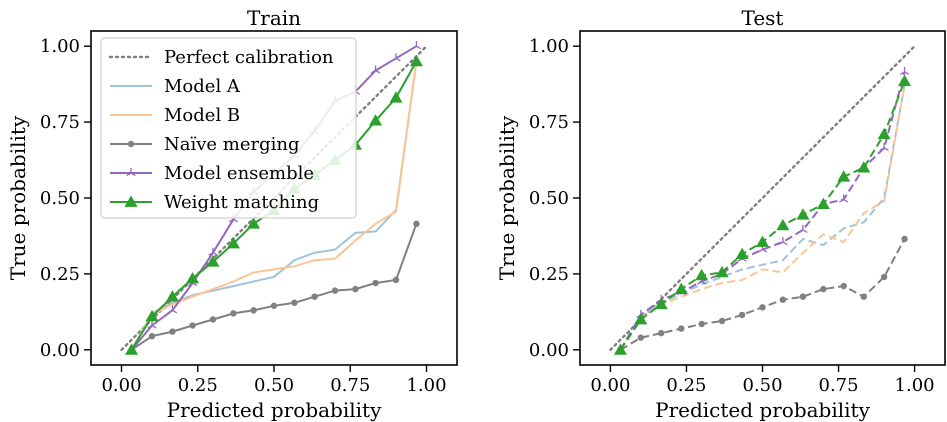 The height and width of the screenshot is (422, 947). I want to click on chart-title: Train, so click(274, 18).